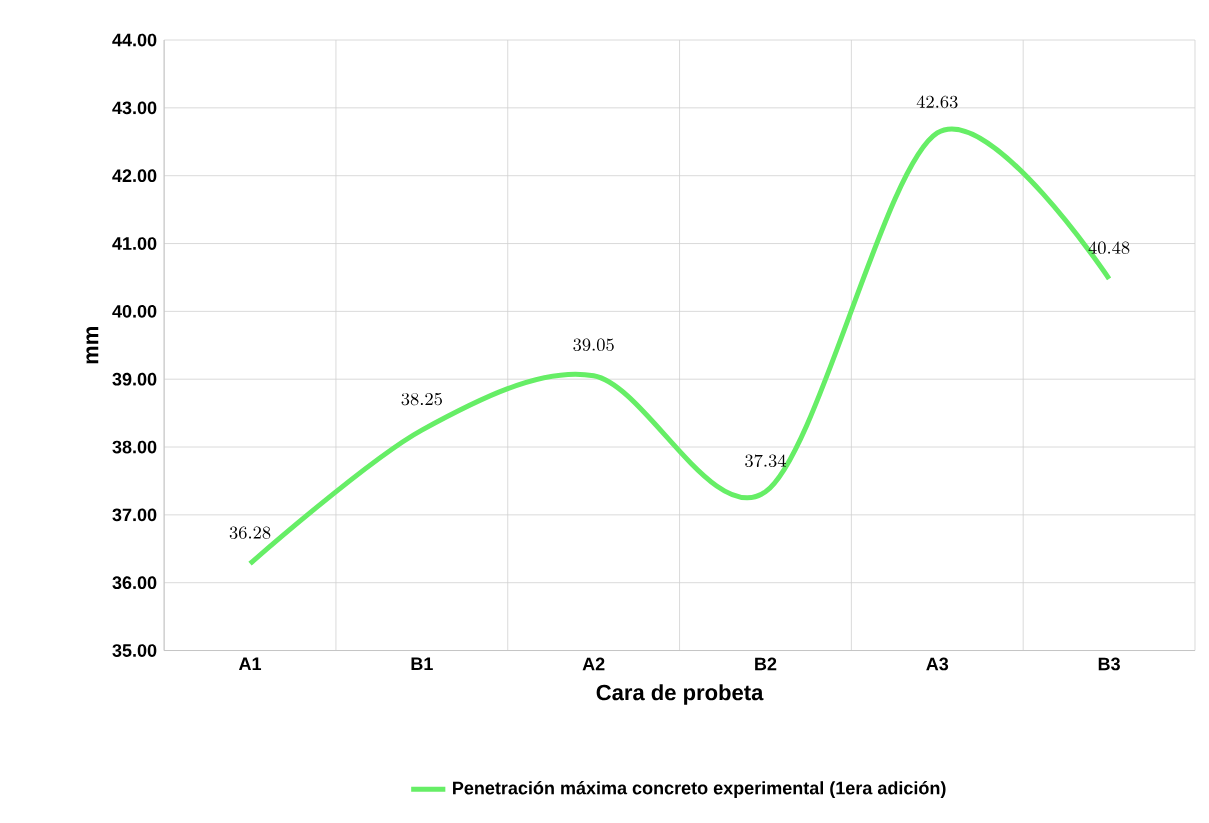 This screenshot has height=823, width=1209. What do you see at coordinates (1109, 248) in the screenshot?
I see `data-label: 40.48` at bounding box center [1109, 248].